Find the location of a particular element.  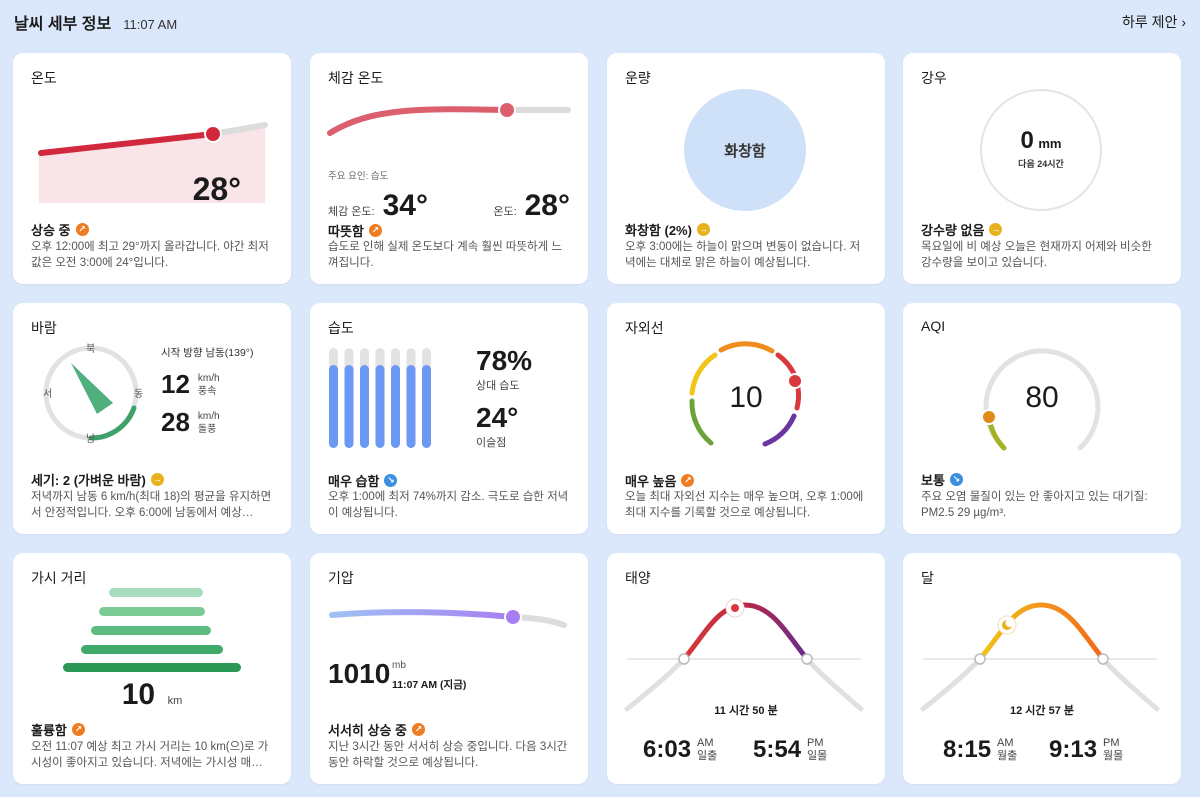

moon-duration: 12 시간 57 분 is located at coordinates (1042, 711).